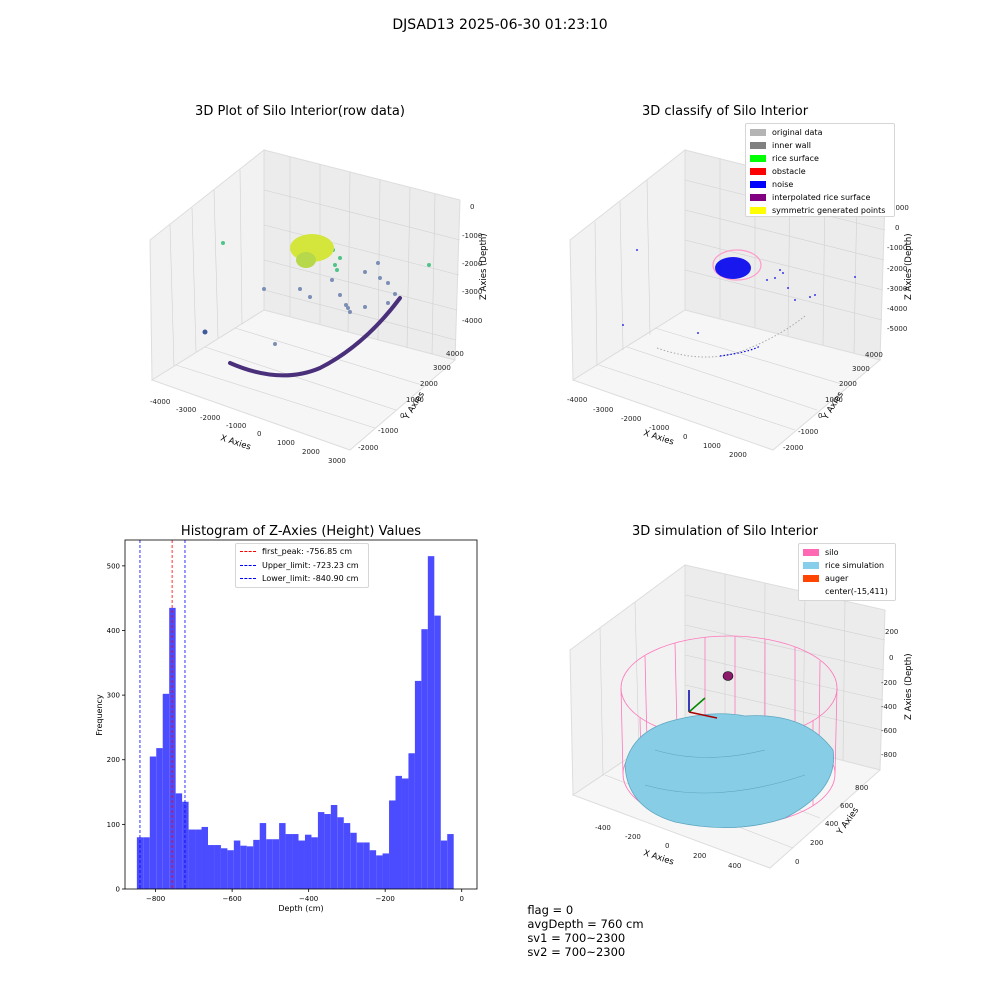 Image resolution: width=1000 pixels, height=1000 pixels. What do you see at coordinates (874, 355) in the screenshot?
I see `plot2-ytick: 4000` at bounding box center [874, 355].